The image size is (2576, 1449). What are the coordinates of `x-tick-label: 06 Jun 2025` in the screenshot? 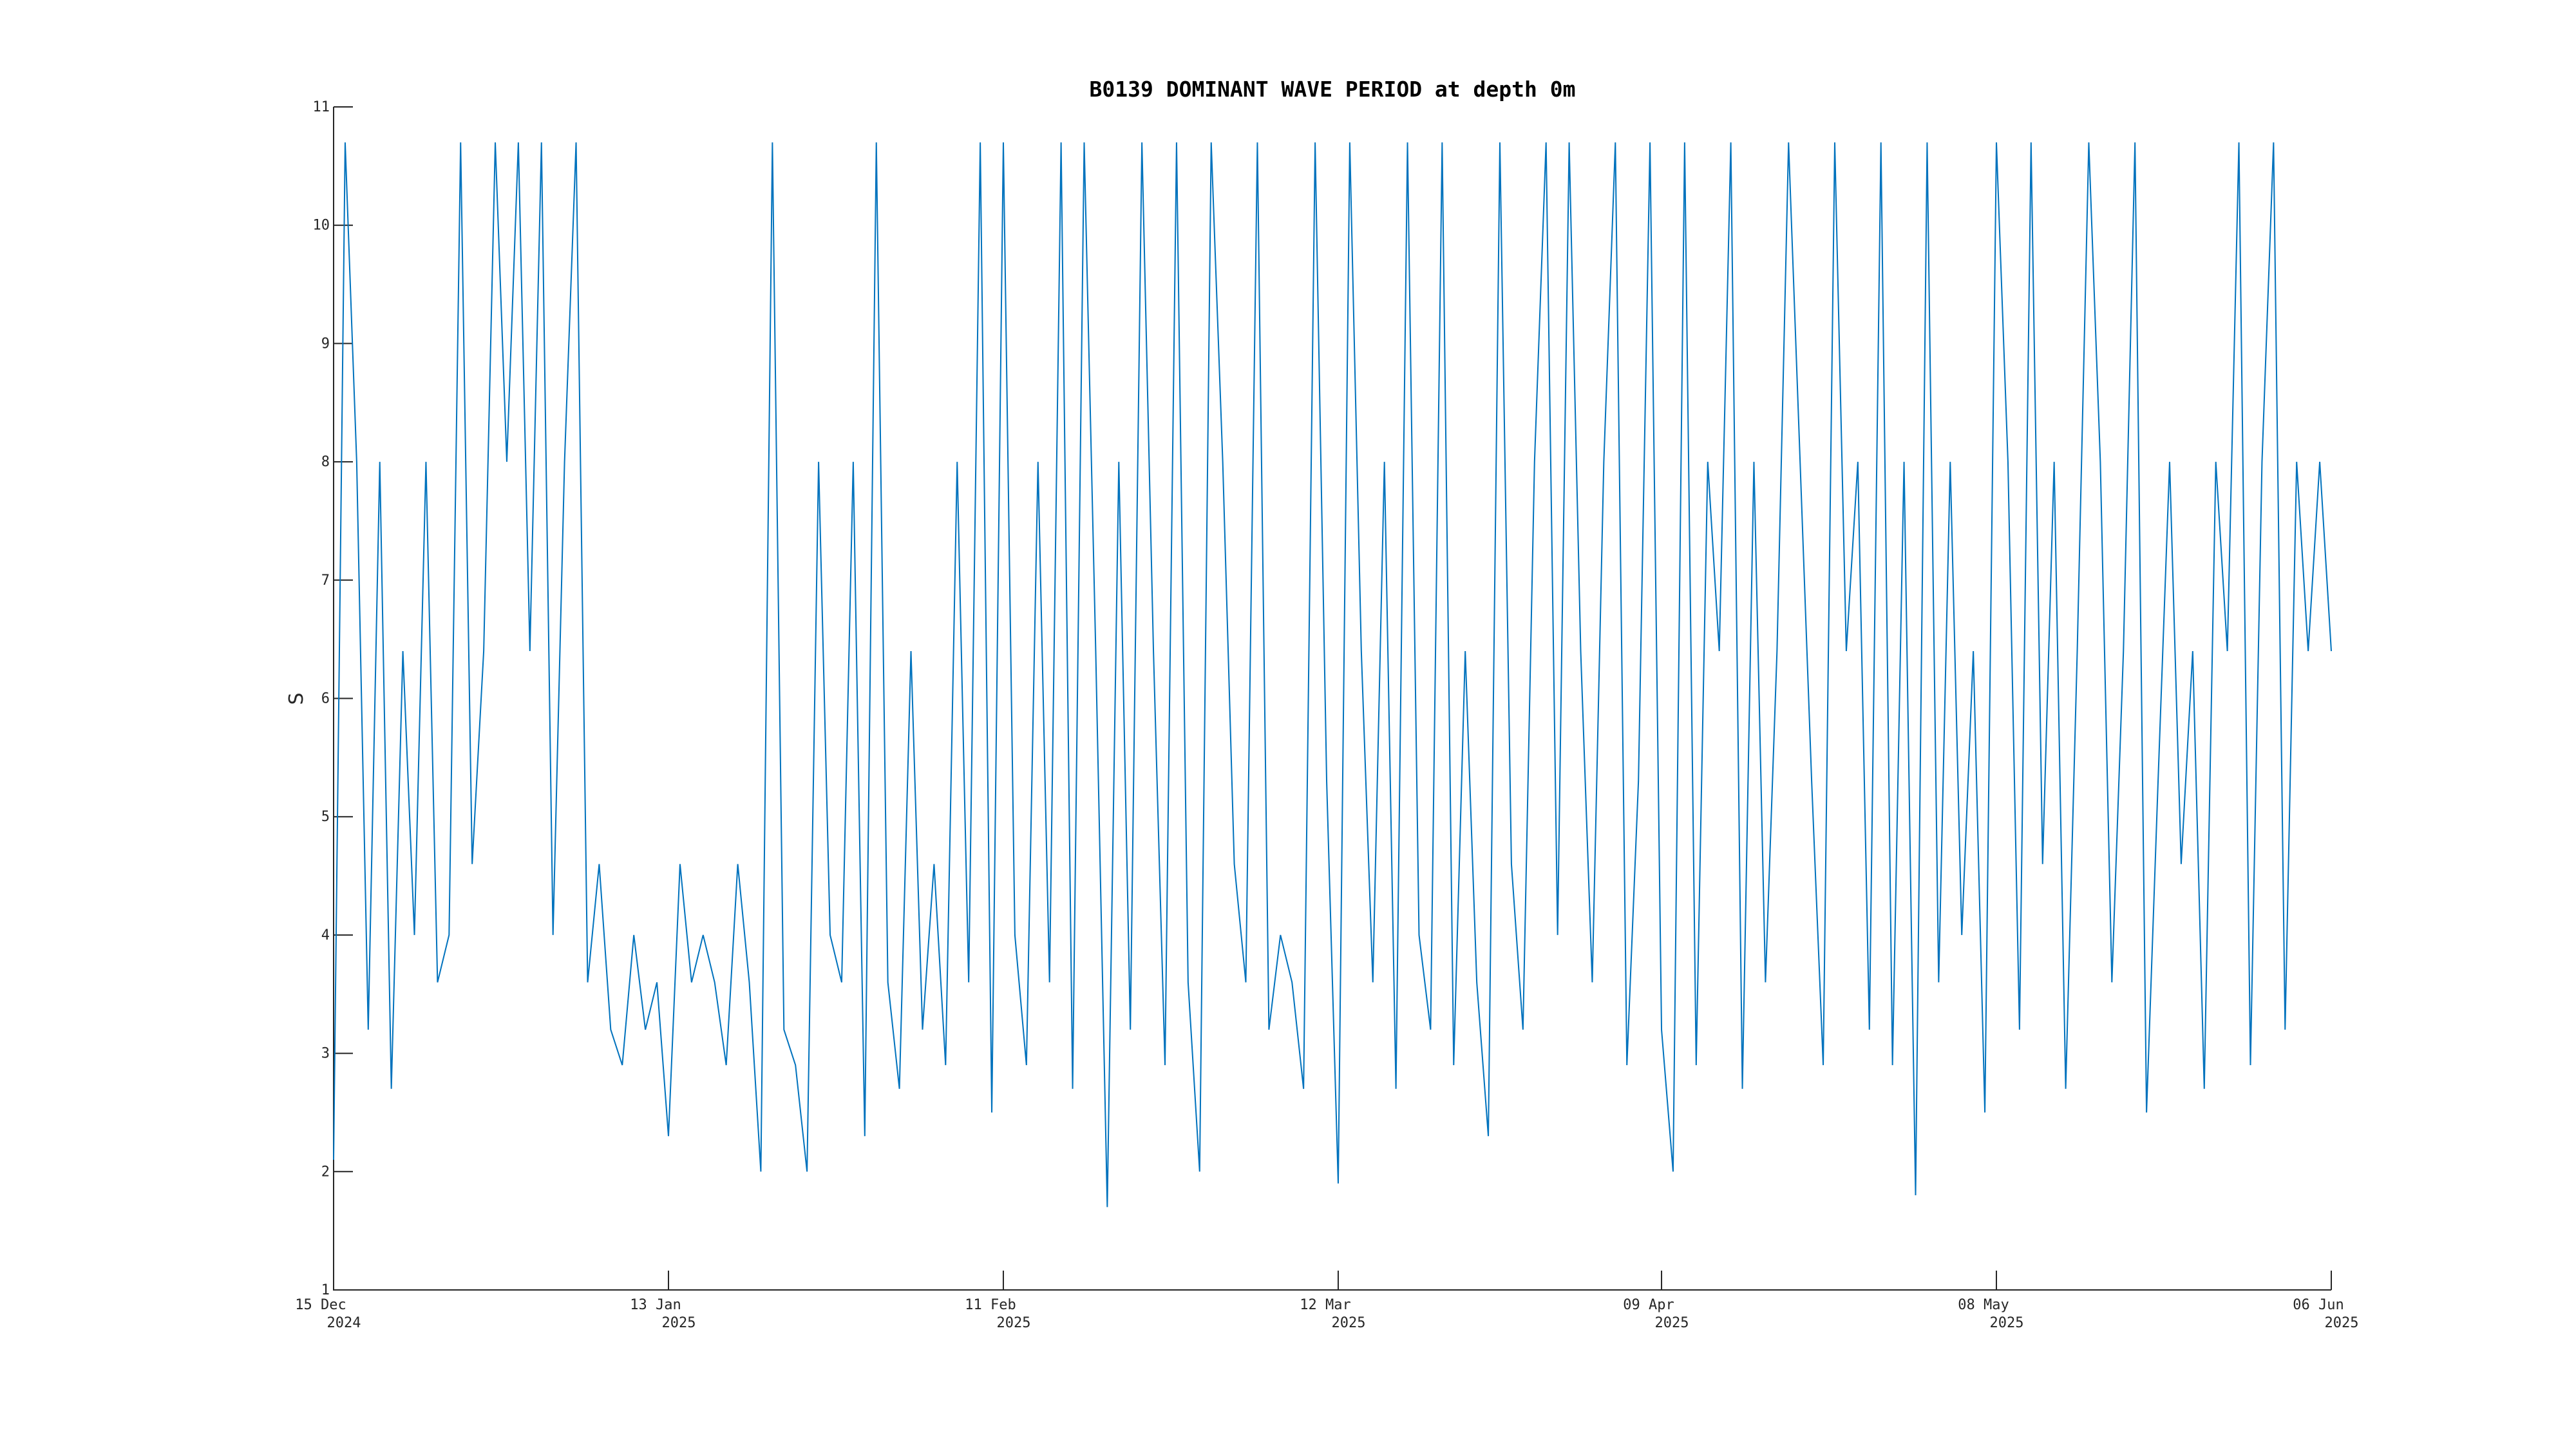 It's located at (2326, 1314).